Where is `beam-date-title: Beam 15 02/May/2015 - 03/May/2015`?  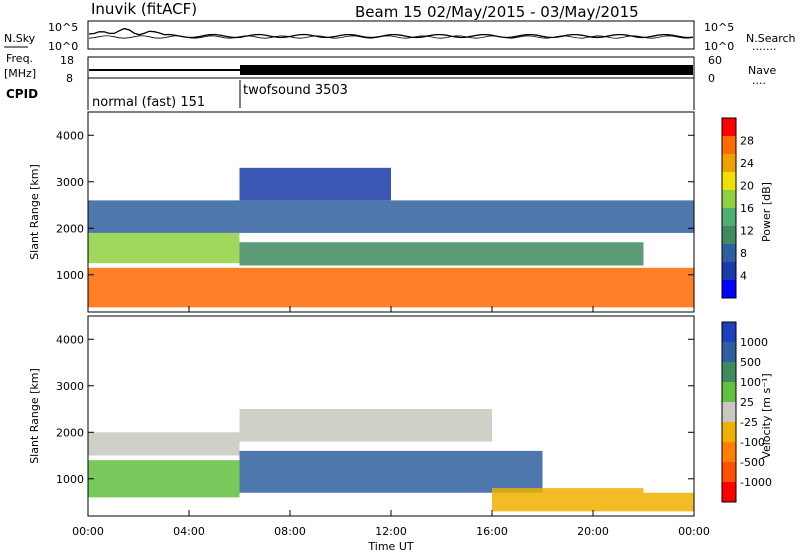 beam-date-title: Beam 15 02/May/2015 - 03/May/2015 is located at coordinates (497, 12).